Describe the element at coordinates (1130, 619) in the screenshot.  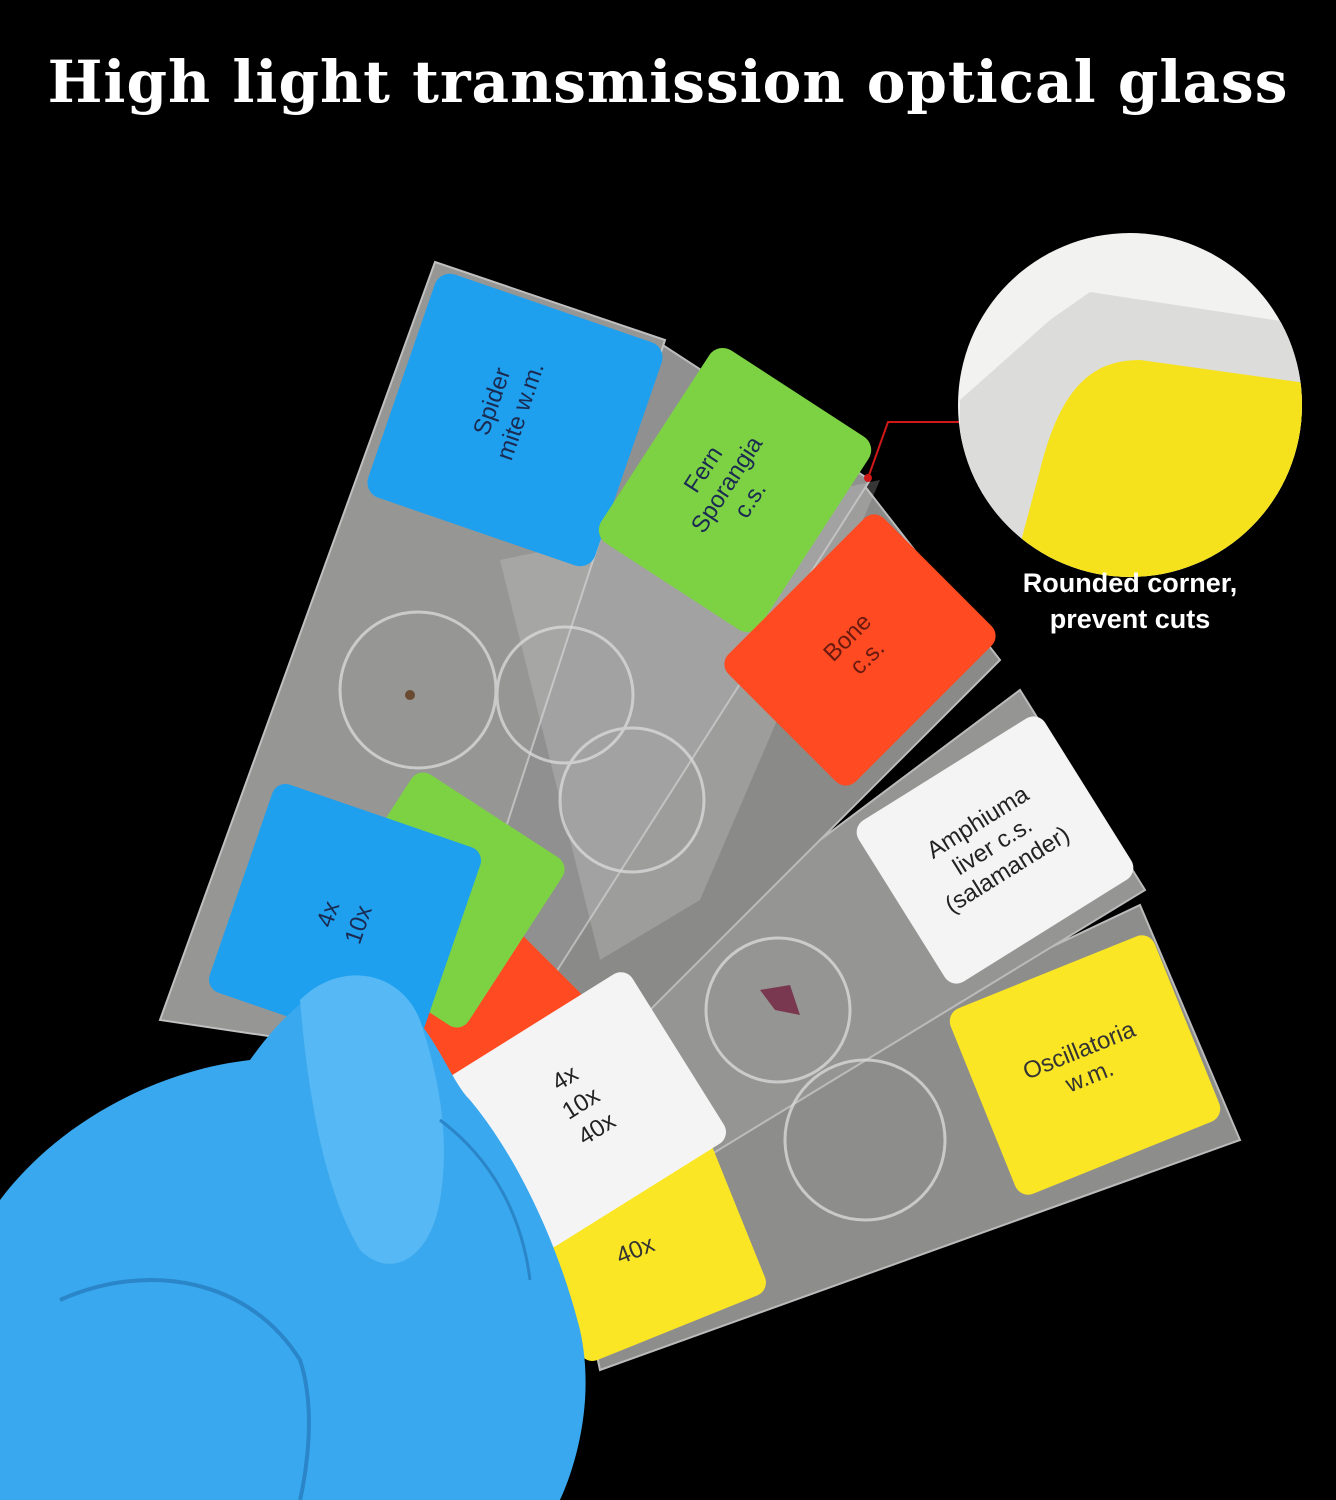
I see `callout-line-2: prevent cuts` at that location.